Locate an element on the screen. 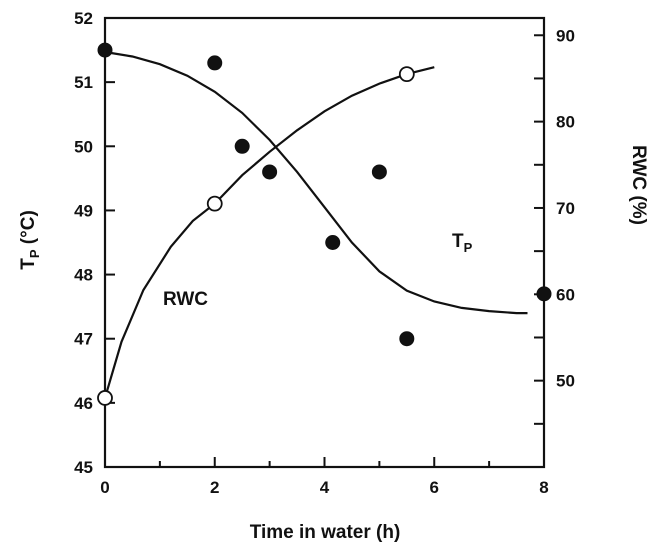 The width and height of the screenshot is (659, 548). y-left-tick-label: 51 is located at coordinates (83, 82).